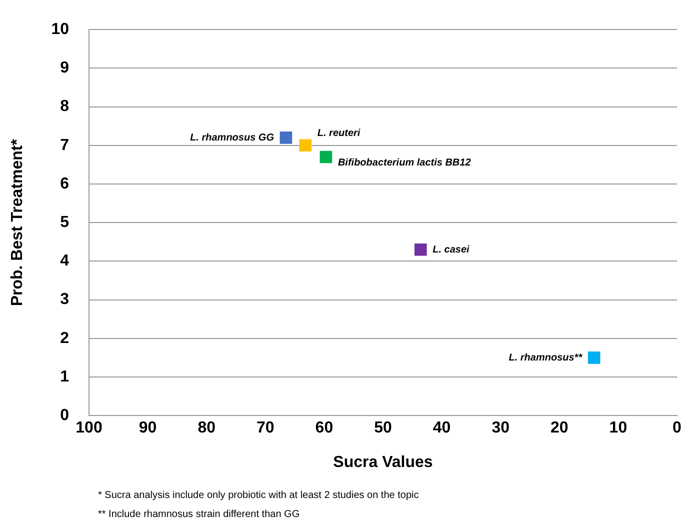  What do you see at coordinates (618, 428) in the screenshot?
I see `x-tick-label: 10` at bounding box center [618, 428].